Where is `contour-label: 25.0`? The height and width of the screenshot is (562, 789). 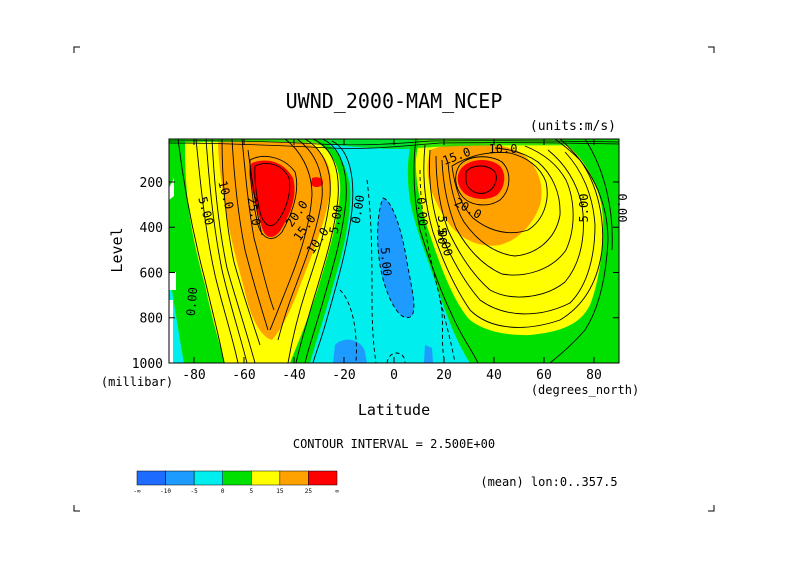
contour-label: 25.0 is located at coordinates (254, 211).